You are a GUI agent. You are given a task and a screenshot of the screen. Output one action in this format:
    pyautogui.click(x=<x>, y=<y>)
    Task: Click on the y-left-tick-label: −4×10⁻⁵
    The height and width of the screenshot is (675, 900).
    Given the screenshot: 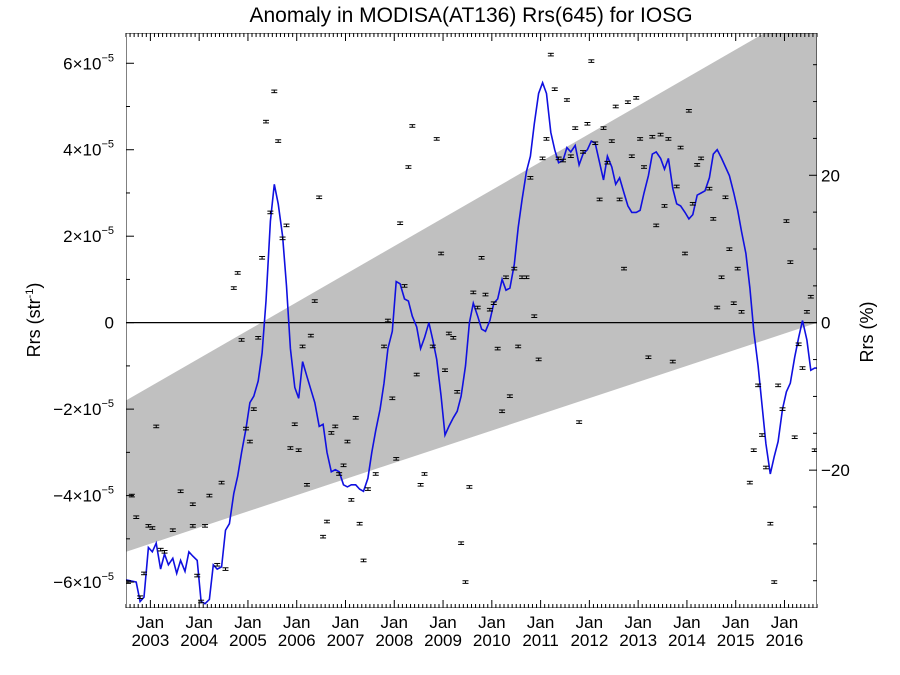 What is the action you would take?
    pyautogui.click(x=83, y=495)
    